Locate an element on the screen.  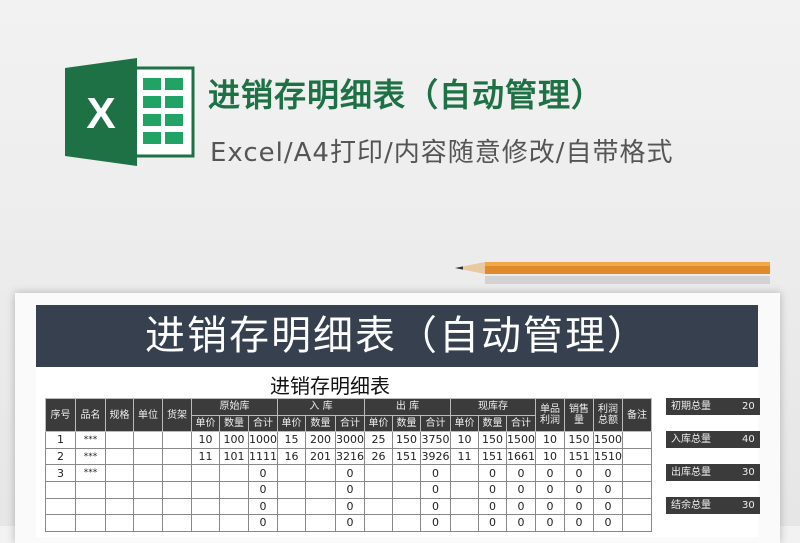
table-cell: 15 is located at coordinates (291, 440).